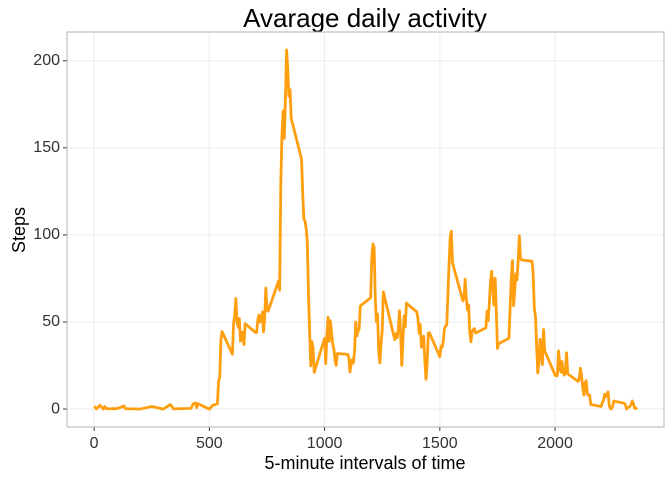 The height and width of the screenshot is (480, 672). I want to click on x-tick-label: 2000, so click(555, 443).